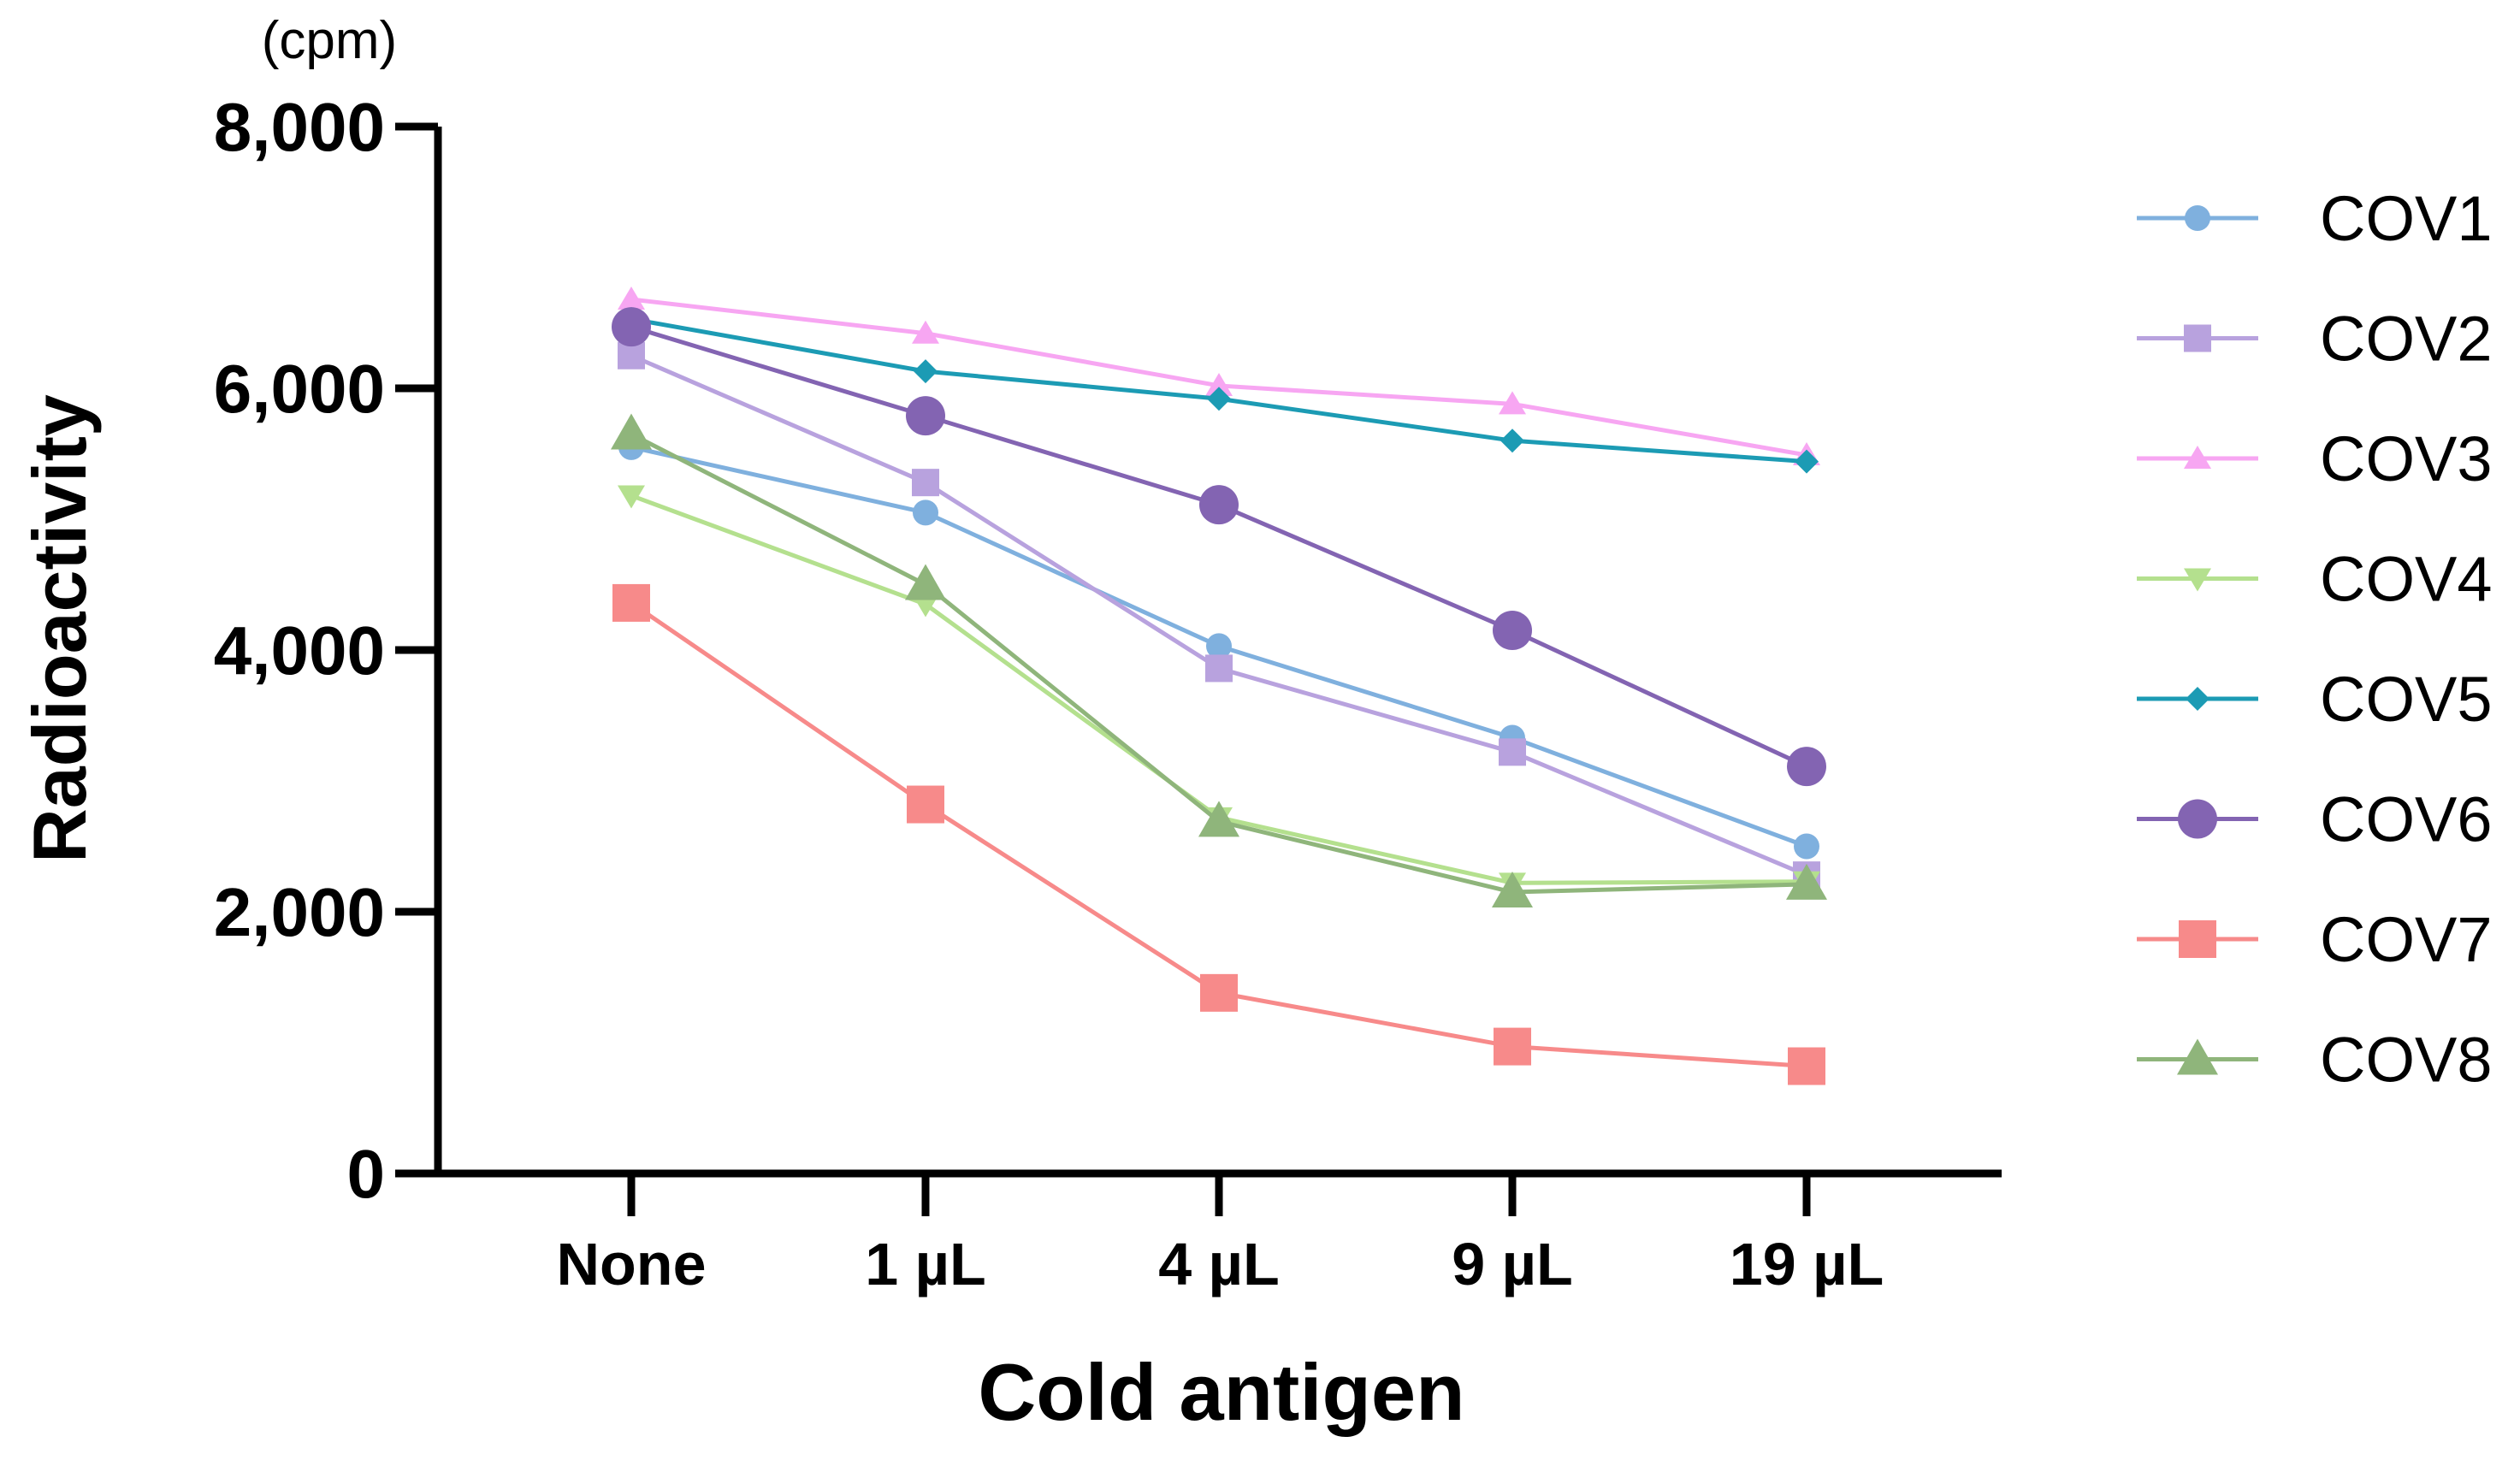 This screenshot has width=2520, height=1460. What do you see at coordinates (300, 912) in the screenshot?
I see `y-tick-label: 2,000` at bounding box center [300, 912].